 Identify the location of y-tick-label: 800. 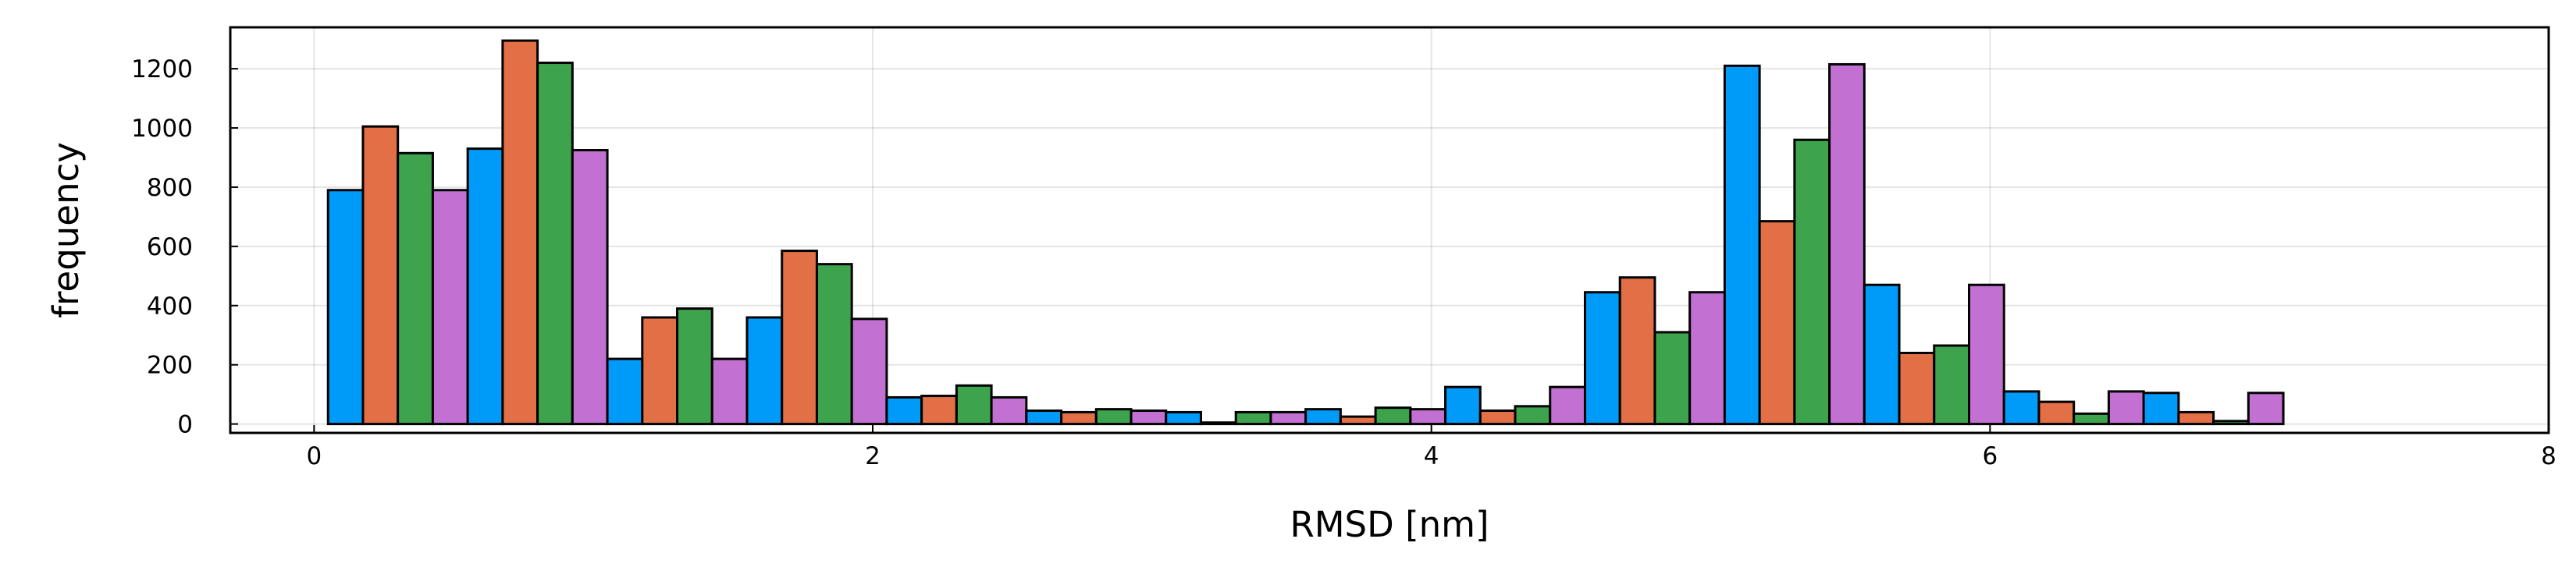
(170, 188).